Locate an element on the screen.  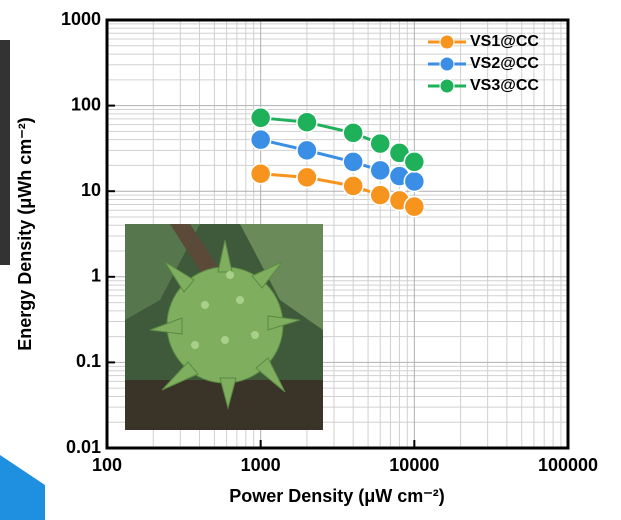
x-axis-label: Power Density (μW cm⁻²) is located at coordinates (337, 496).